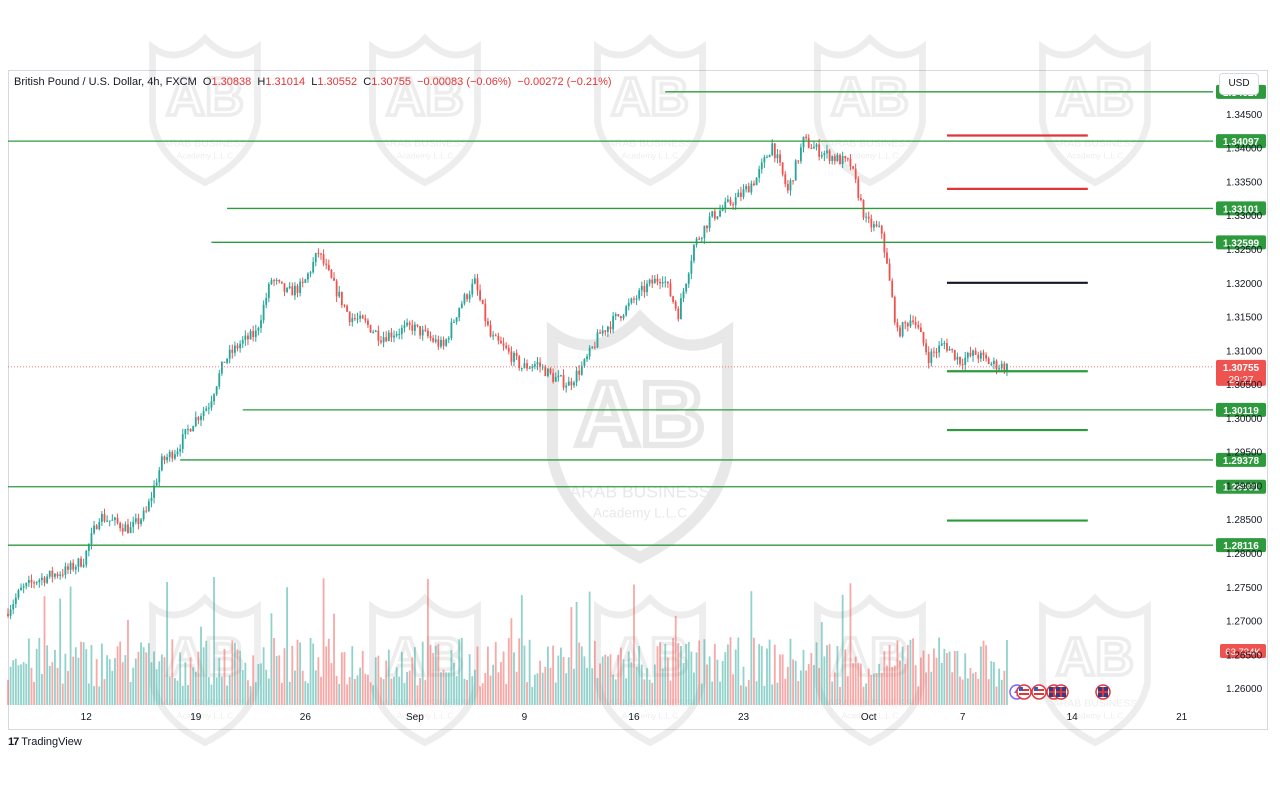 Image resolution: width=1280 pixels, height=803 pixels. I want to click on symbol-title: British Pound / U.S. Dollar, 4h, FXCM, so click(105, 82).